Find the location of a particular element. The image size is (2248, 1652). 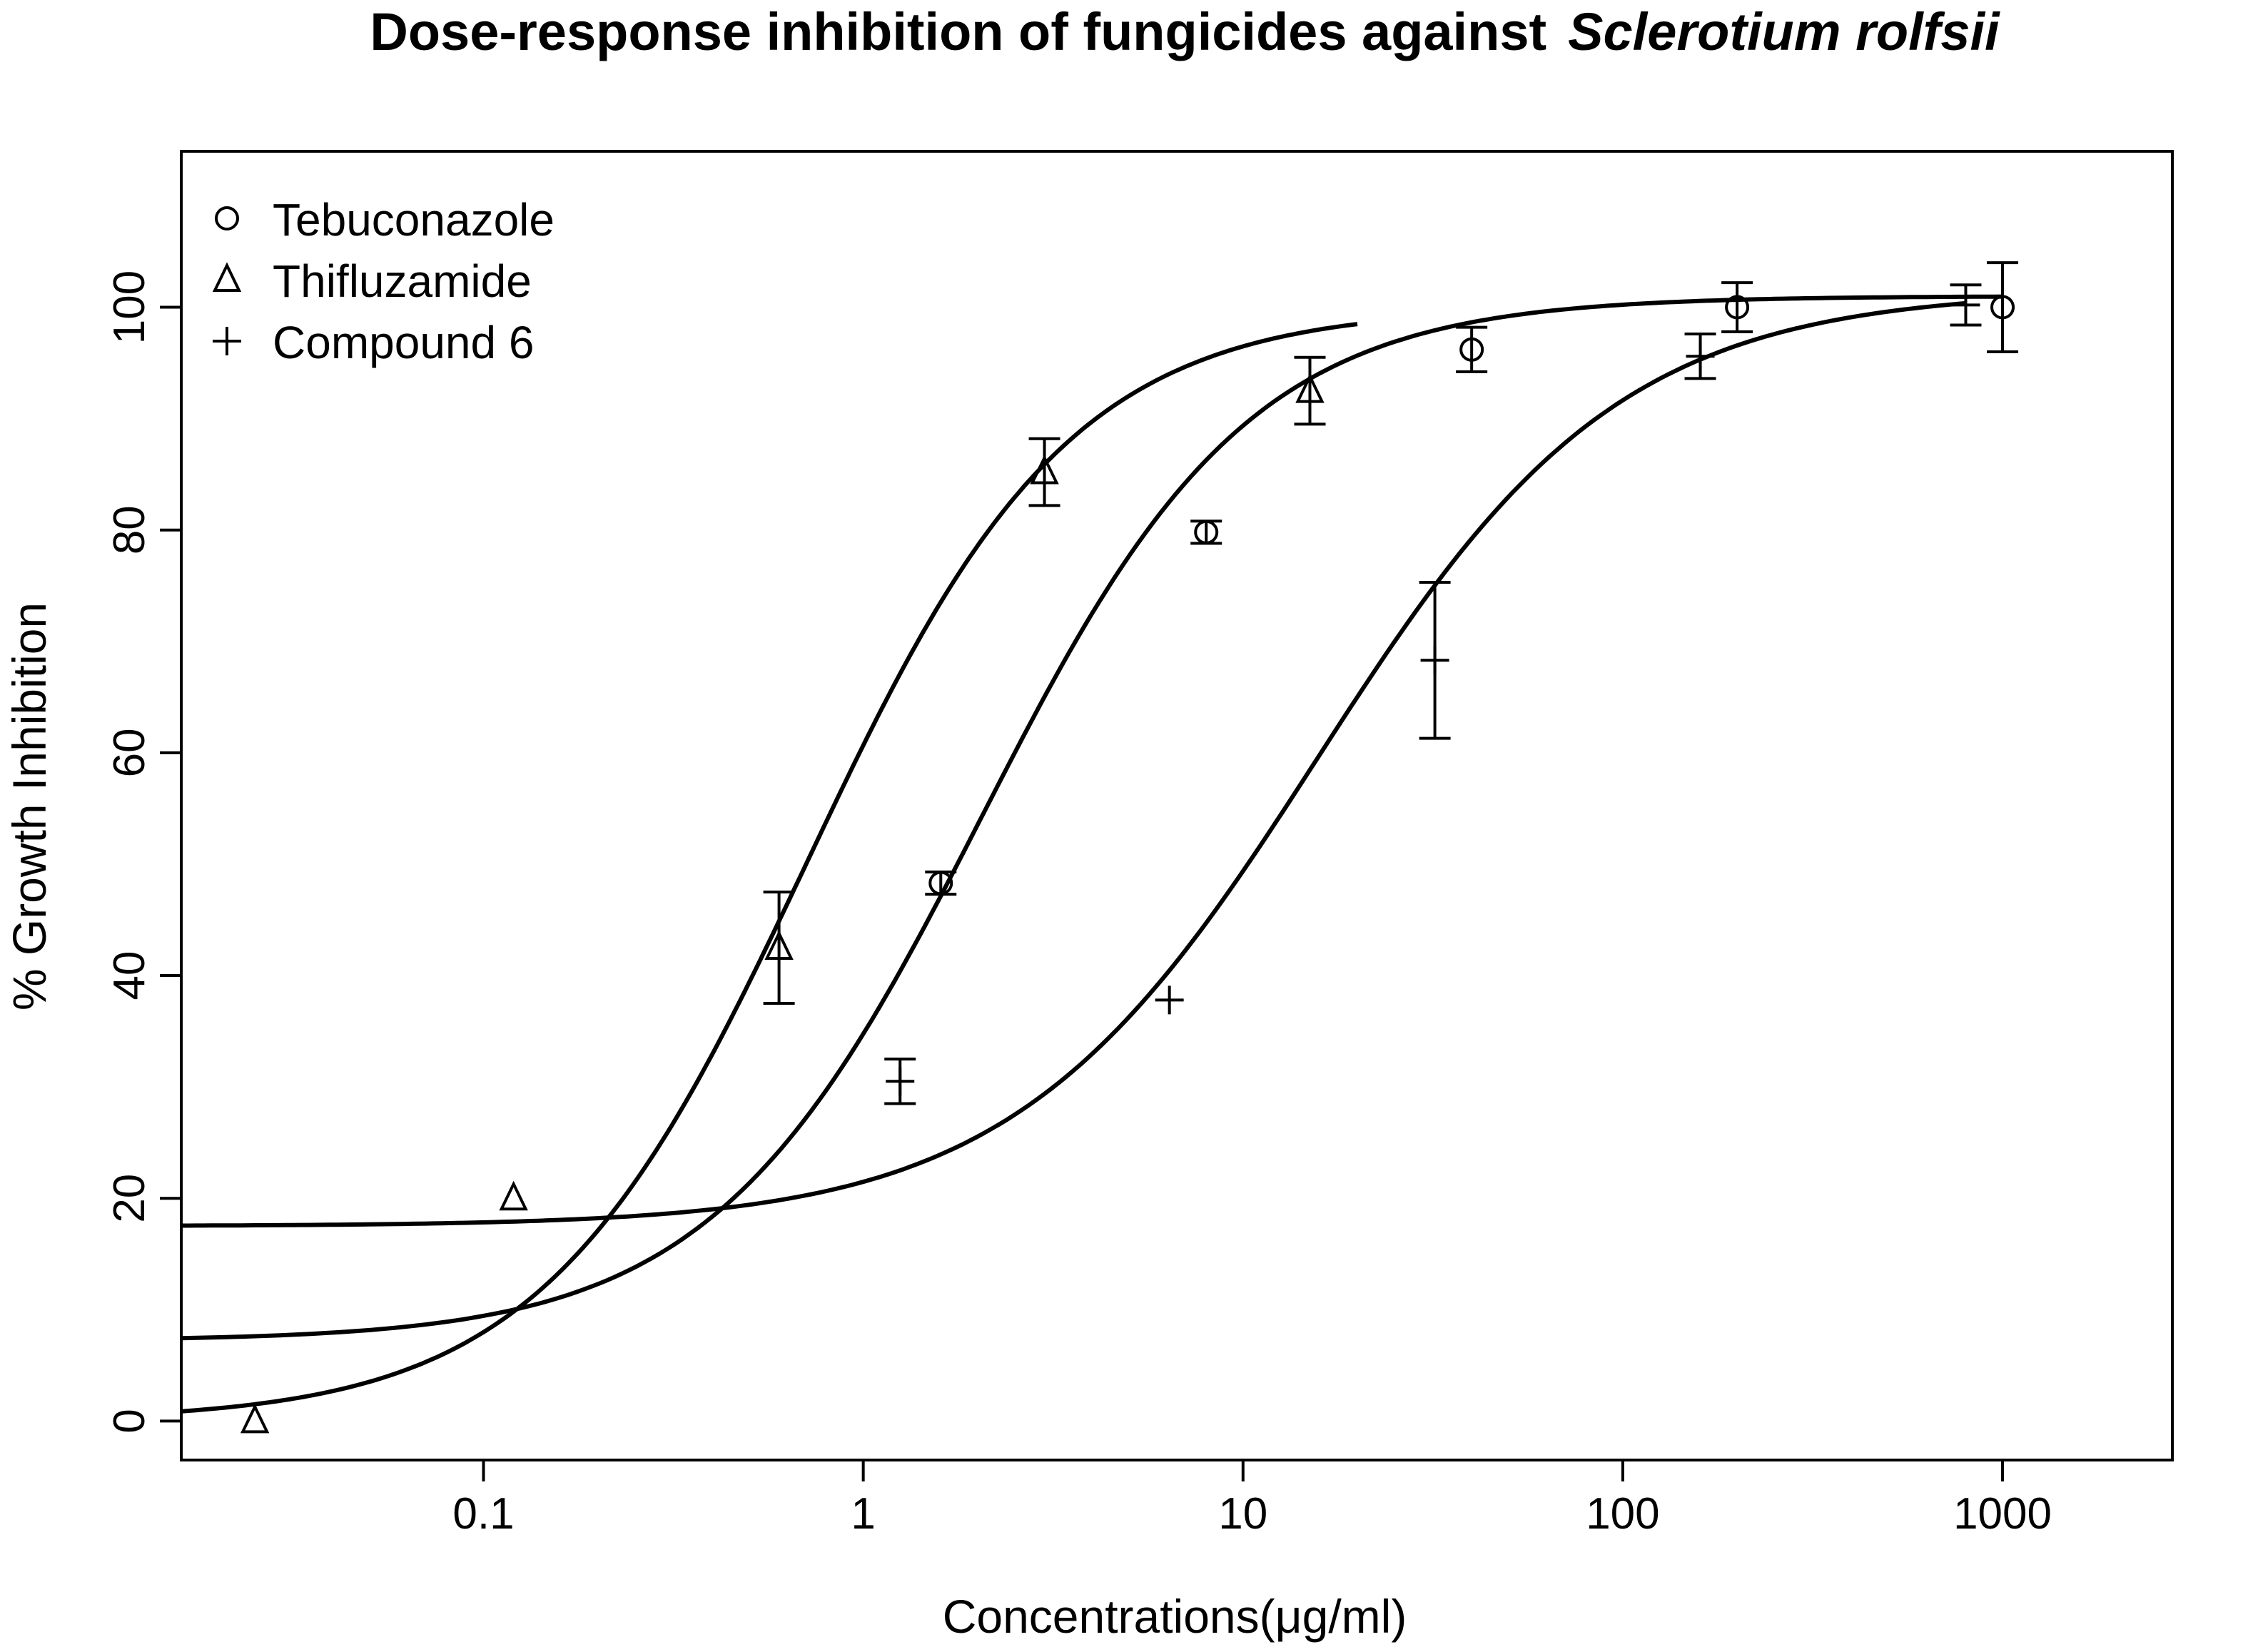

x-axis-label: Concentrations(μg/ml) is located at coordinates (1175, 1616).